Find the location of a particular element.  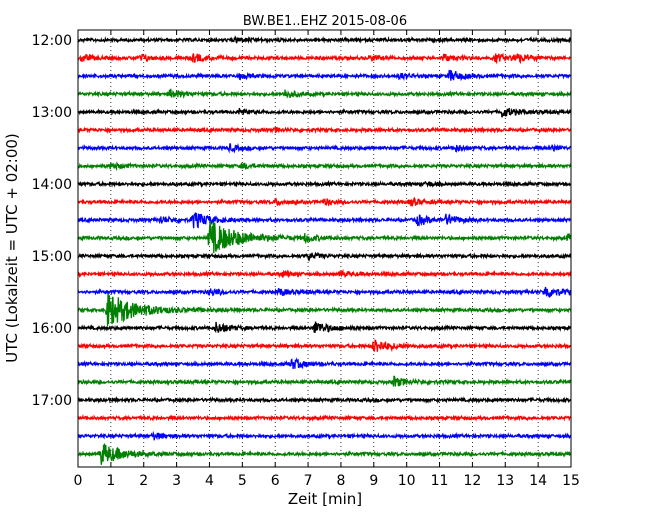

x-axis-label: Zeit [min] is located at coordinates (325, 499).